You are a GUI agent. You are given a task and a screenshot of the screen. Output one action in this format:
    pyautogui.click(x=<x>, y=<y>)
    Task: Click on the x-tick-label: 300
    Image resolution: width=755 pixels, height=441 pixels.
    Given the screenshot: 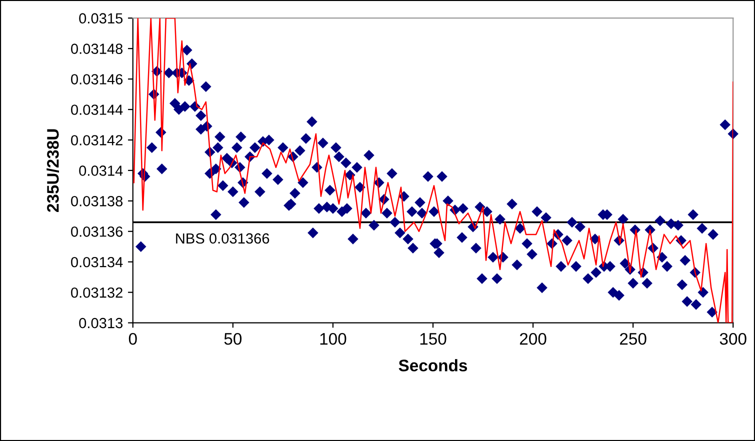 What is the action you would take?
    pyautogui.click(x=733, y=338)
    